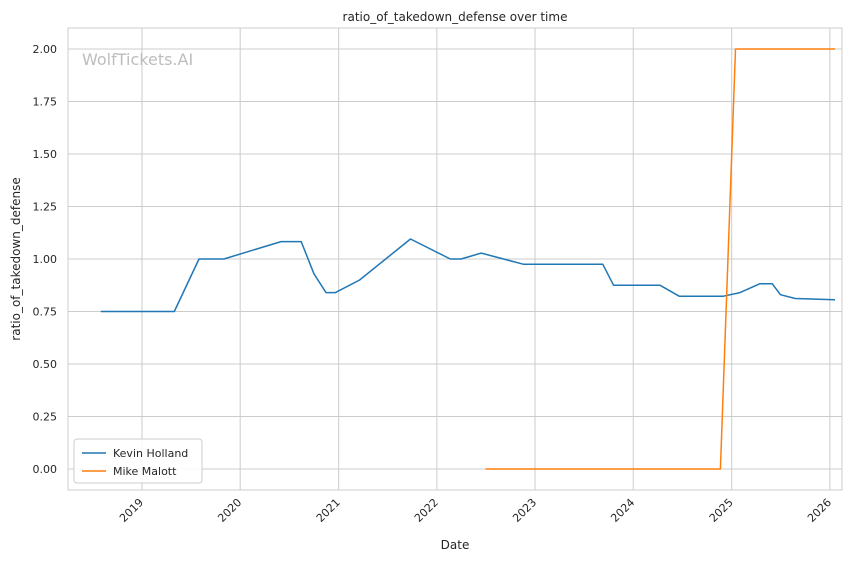  What do you see at coordinates (622, 510) in the screenshot?
I see `x-tick-label: 2024` at bounding box center [622, 510].